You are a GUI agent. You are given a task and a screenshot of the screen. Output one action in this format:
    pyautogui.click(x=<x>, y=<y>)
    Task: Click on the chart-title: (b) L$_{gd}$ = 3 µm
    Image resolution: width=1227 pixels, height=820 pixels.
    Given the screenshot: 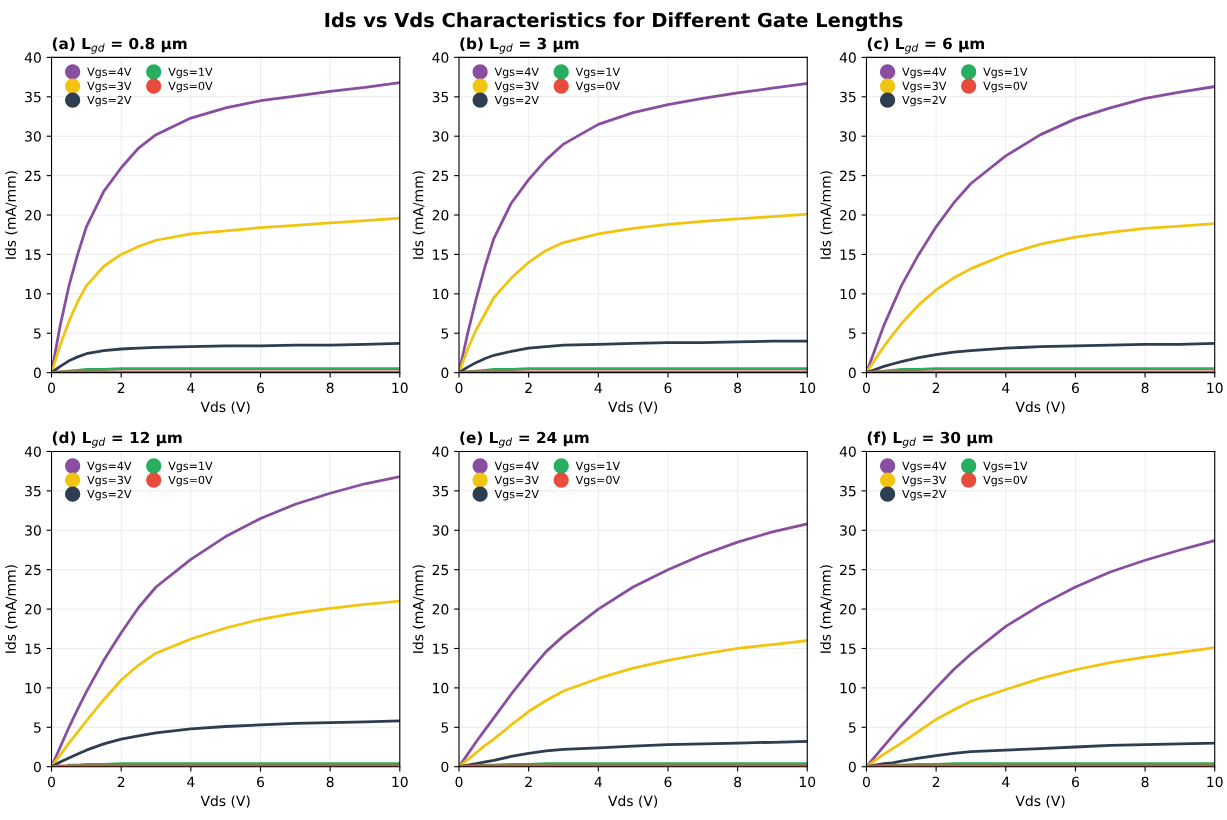 What is the action you would take?
    pyautogui.click(x=519, y=45)
    